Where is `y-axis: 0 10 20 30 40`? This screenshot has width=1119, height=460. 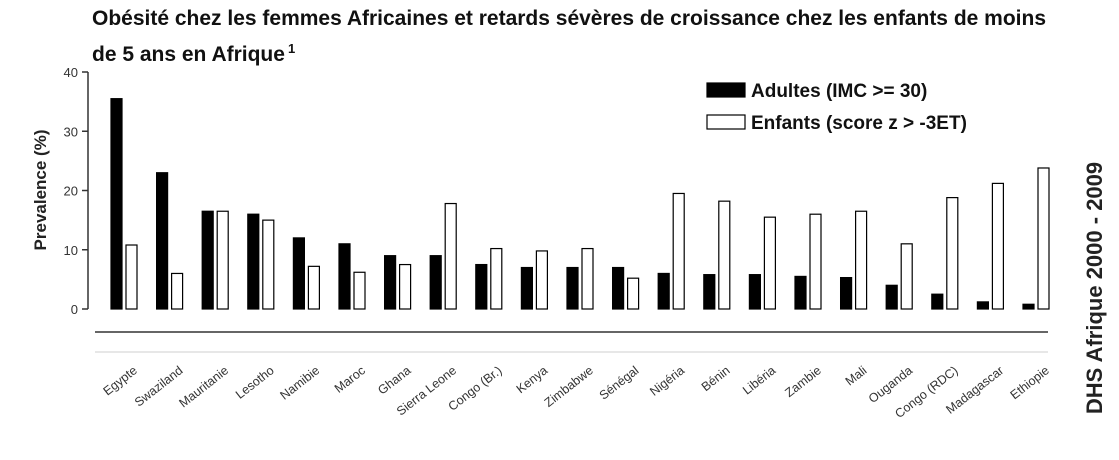
y-axis: 0 10 20 30 40 is located at coordinates (76, 191).